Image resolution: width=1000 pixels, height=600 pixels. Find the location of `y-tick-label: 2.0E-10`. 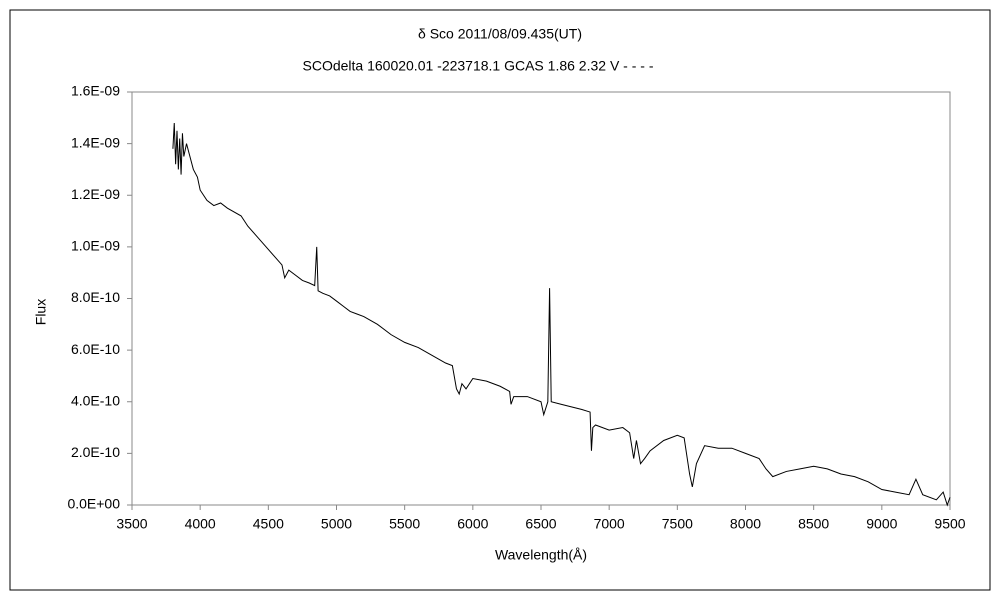

y-tick-label: 2.0E-10 is located at coordinates (95, 452).